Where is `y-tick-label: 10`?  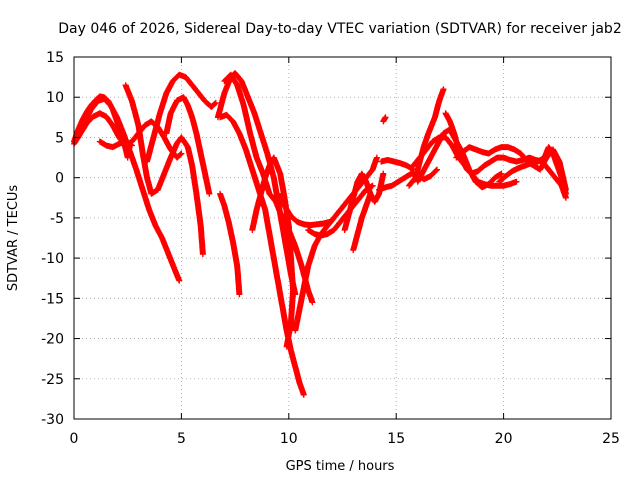 y-tick-label: 10 is located at coordinates (55, 98).